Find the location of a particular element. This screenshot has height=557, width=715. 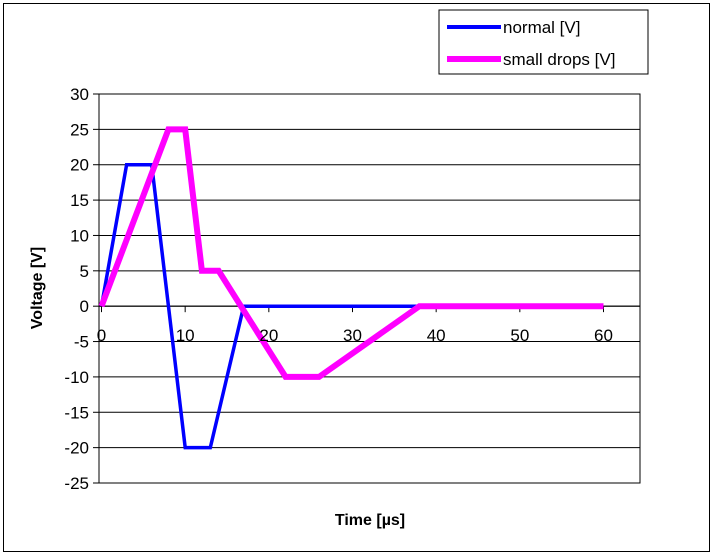

y-axis-title: Voltage [V] is located at coordinates (37, 288).